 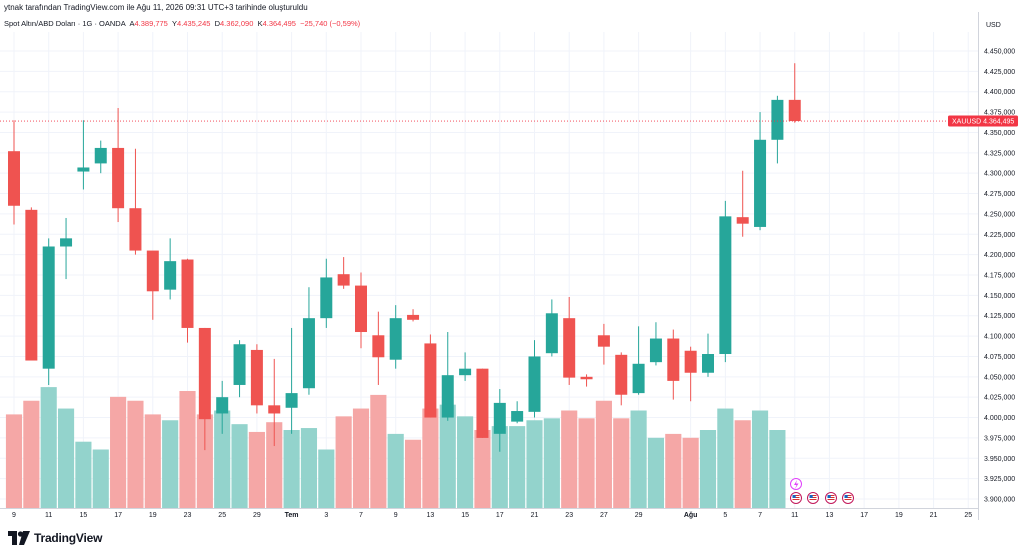 I want to click on x-tick-label: 19, so click(x=153, y=515).